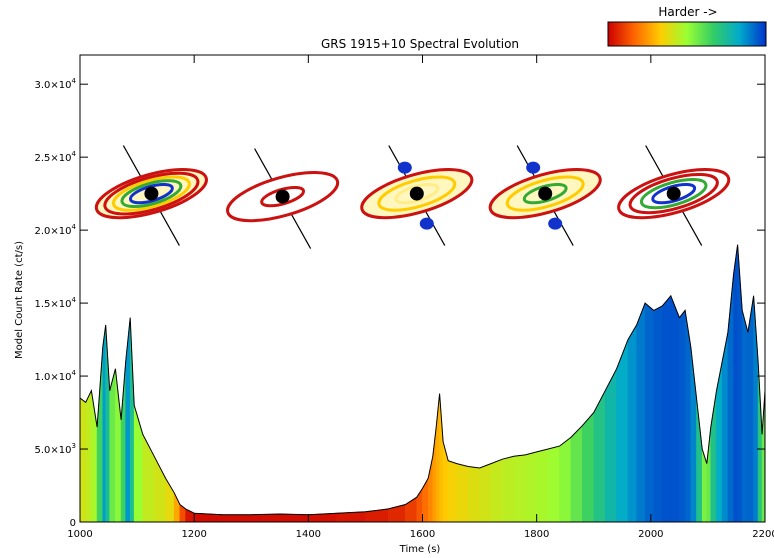 Image resolution: width=774 pixels, height=558 pixels. Describe the element at coordinates (73, 523) in the screenshot. I see `y-tick-label: 0` at that location.